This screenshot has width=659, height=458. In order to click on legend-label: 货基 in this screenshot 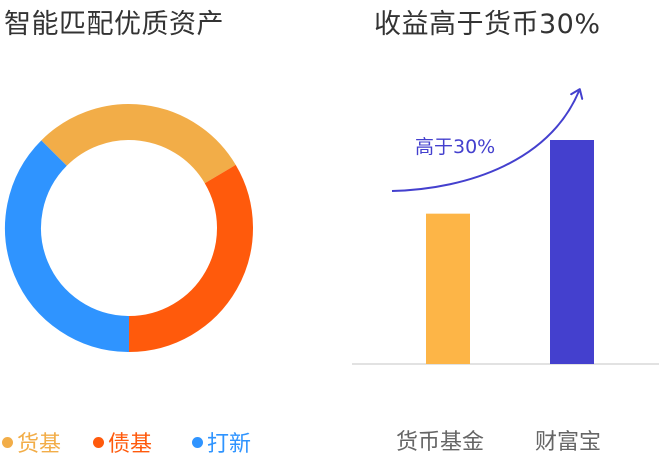, I will do `click(39, 444)`.